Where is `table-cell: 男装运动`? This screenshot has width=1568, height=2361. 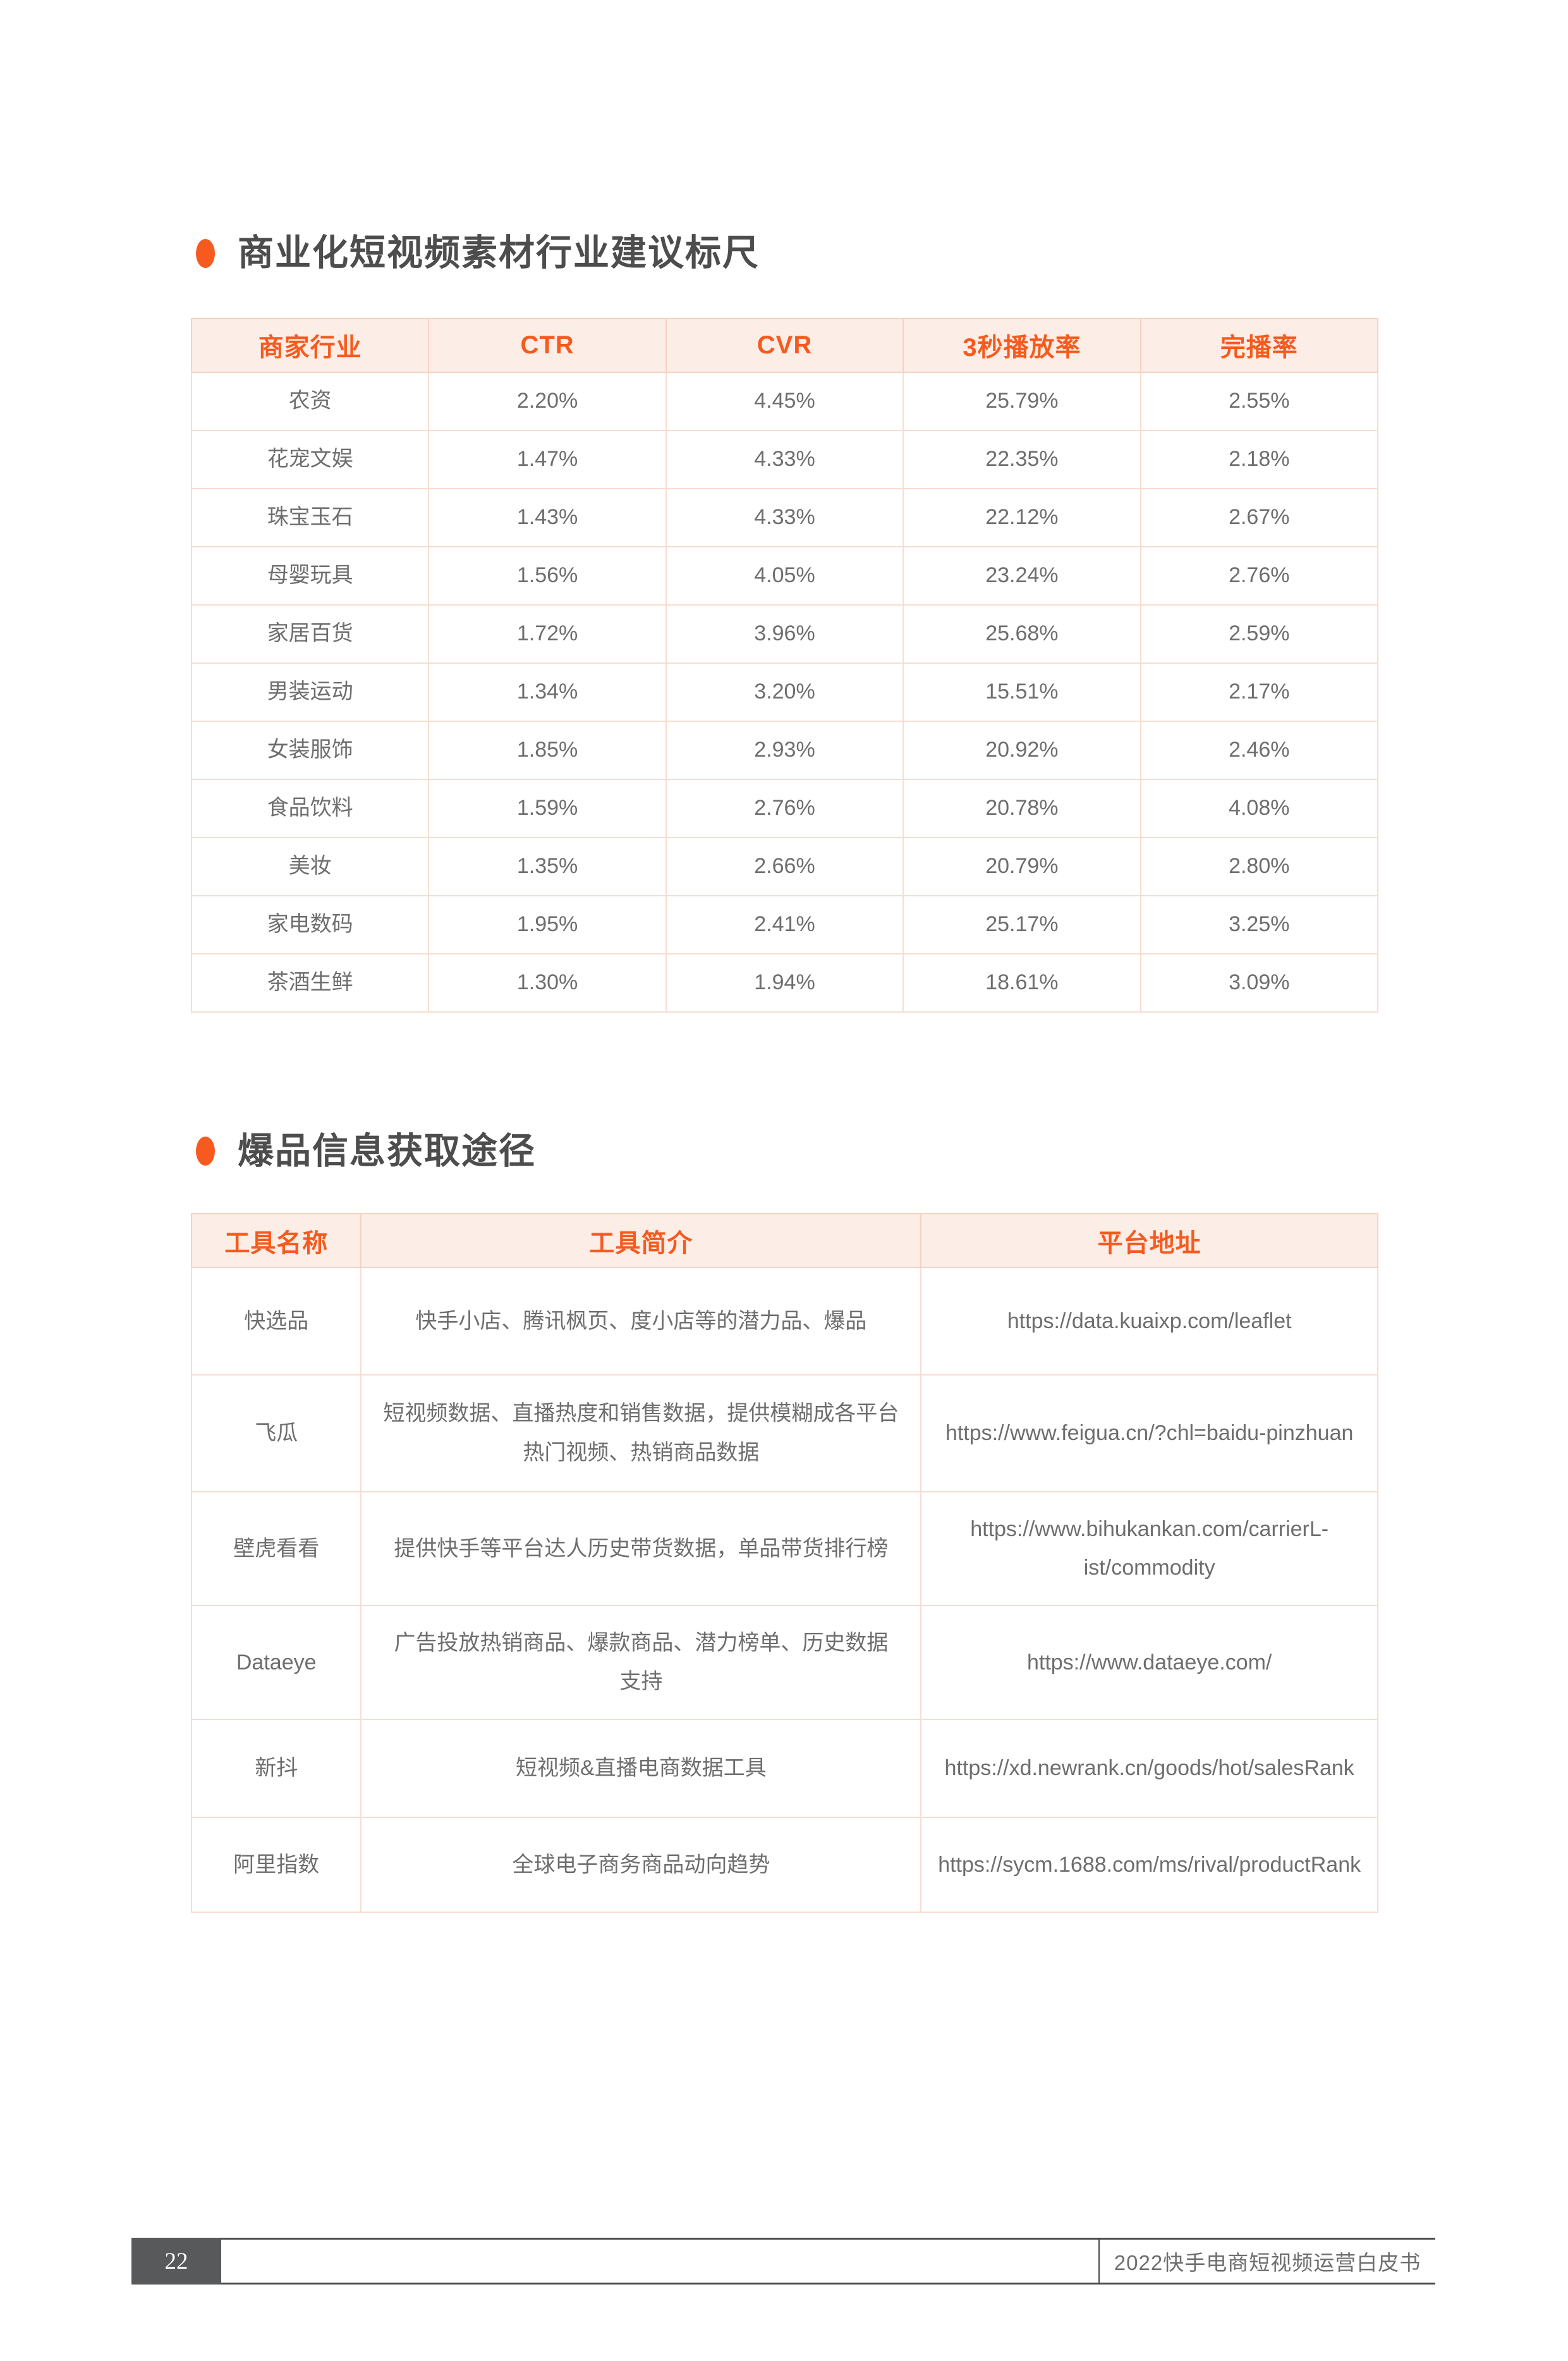
table-cell: 男装运动 is located at coordinates (310, 692).